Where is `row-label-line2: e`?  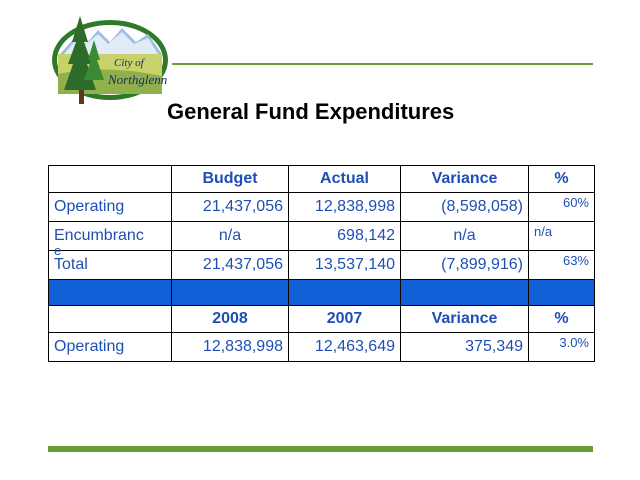 row-label-line2: e is located at coordinates (58, 250).